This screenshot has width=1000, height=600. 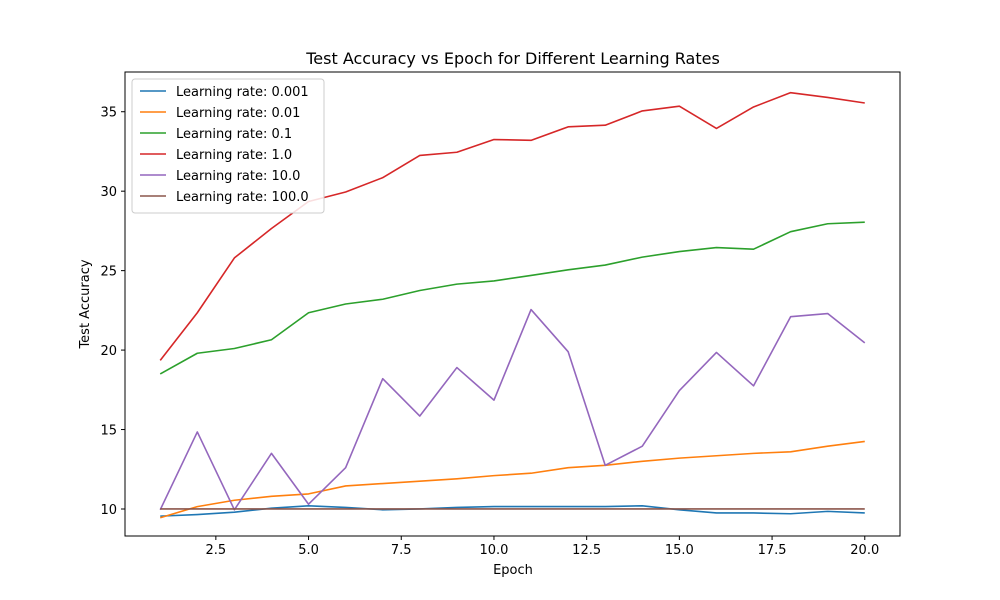 What do you see at coordinates (216, 550) in the screenshot?
I see `x-tick-label: 2.5` at bounding box center [216, 550].